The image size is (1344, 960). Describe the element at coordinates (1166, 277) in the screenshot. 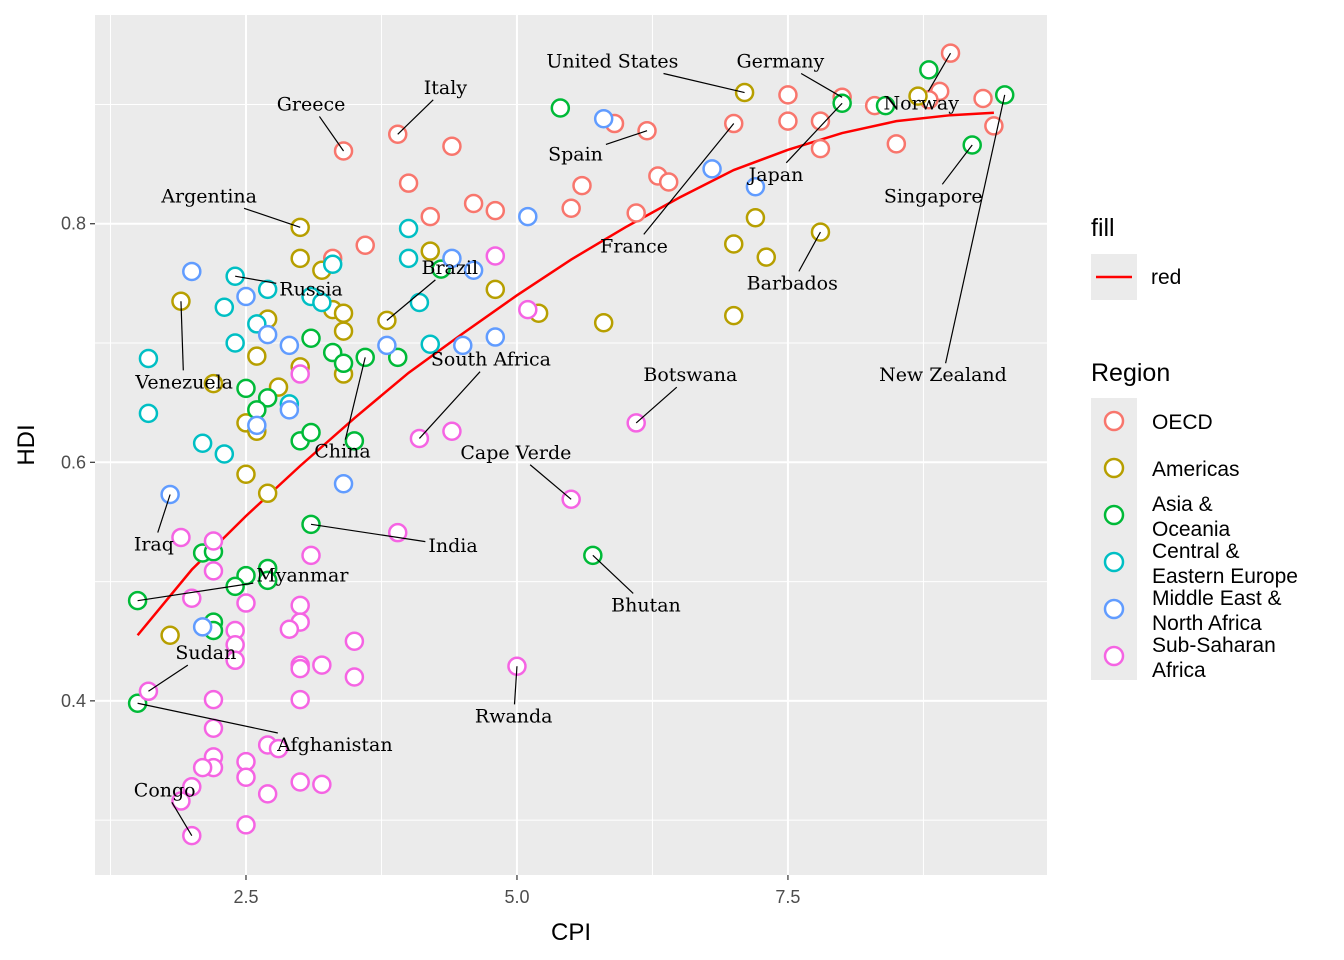

I see `legend-fill-label: red` at that location.